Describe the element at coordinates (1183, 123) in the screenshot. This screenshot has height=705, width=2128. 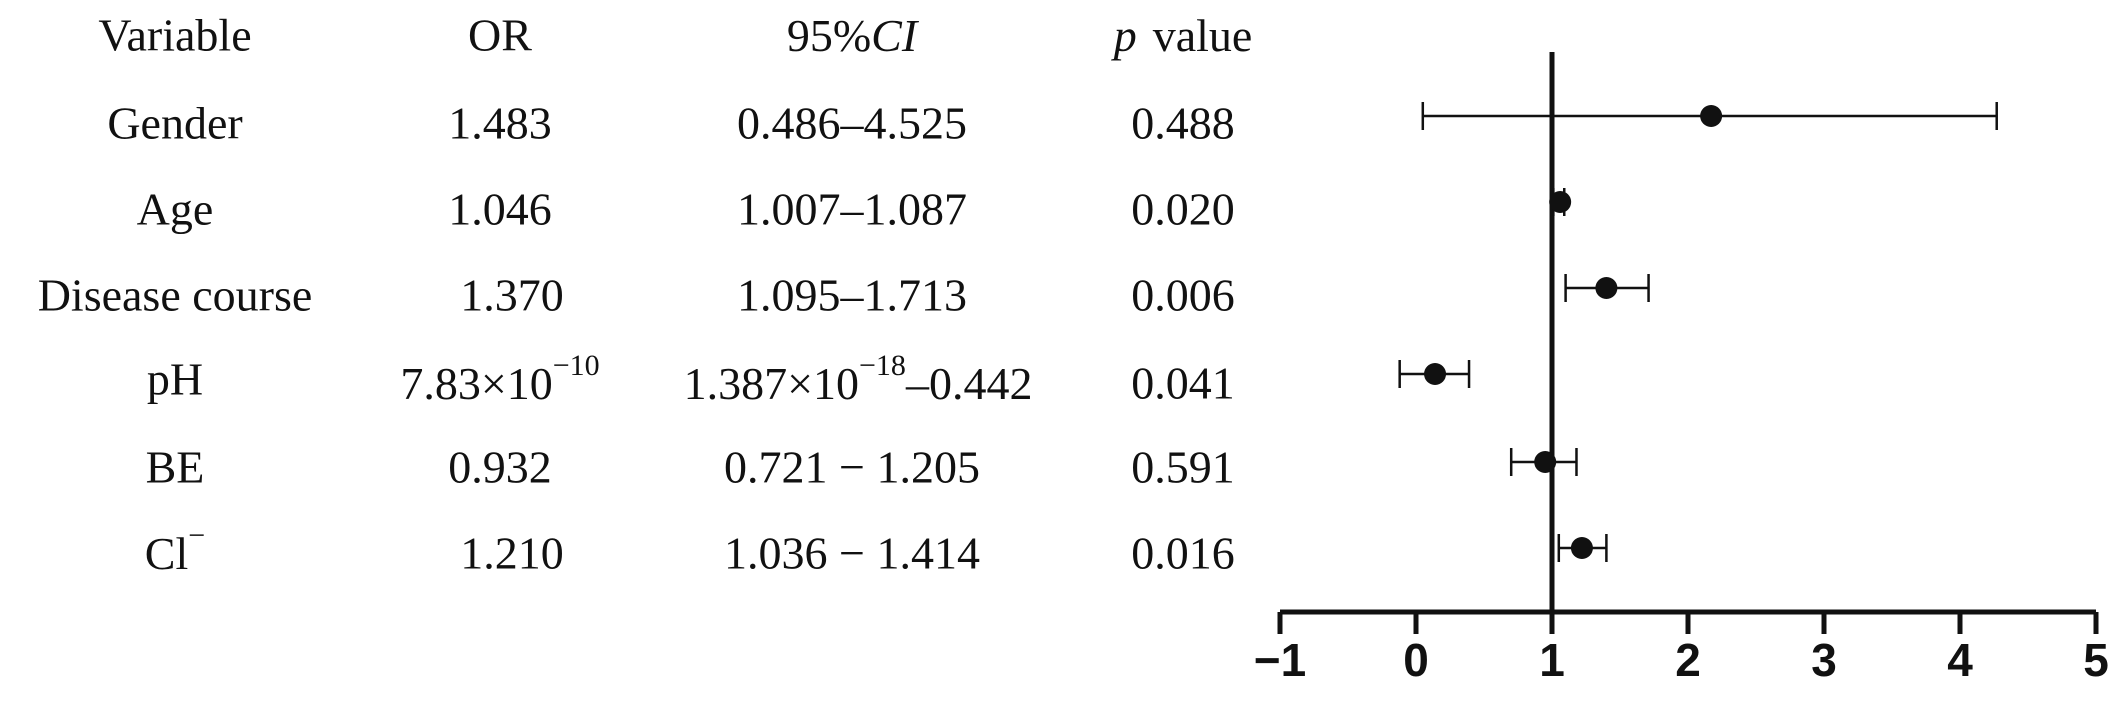
I see `row-p: 0.488` at that location.